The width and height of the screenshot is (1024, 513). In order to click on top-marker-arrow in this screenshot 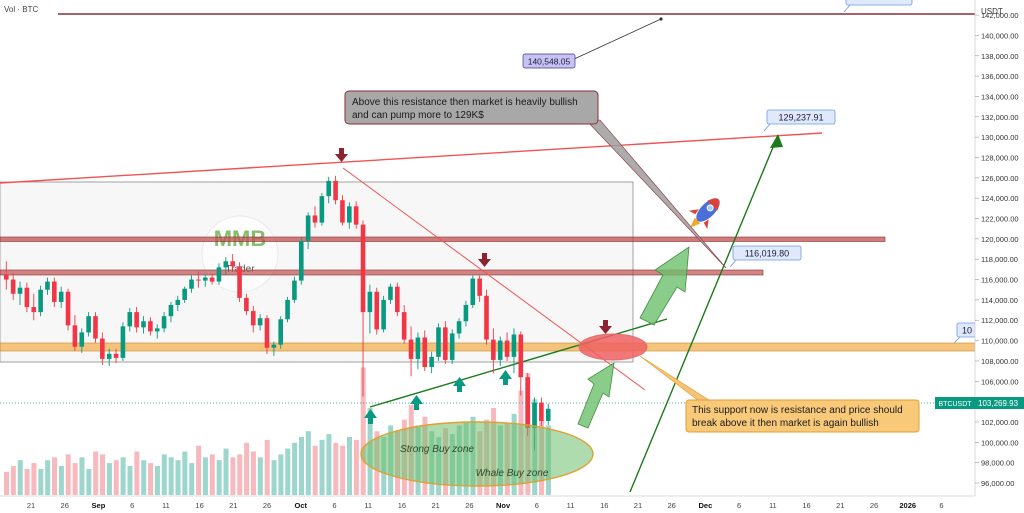, I will do `click(341, 155)`.